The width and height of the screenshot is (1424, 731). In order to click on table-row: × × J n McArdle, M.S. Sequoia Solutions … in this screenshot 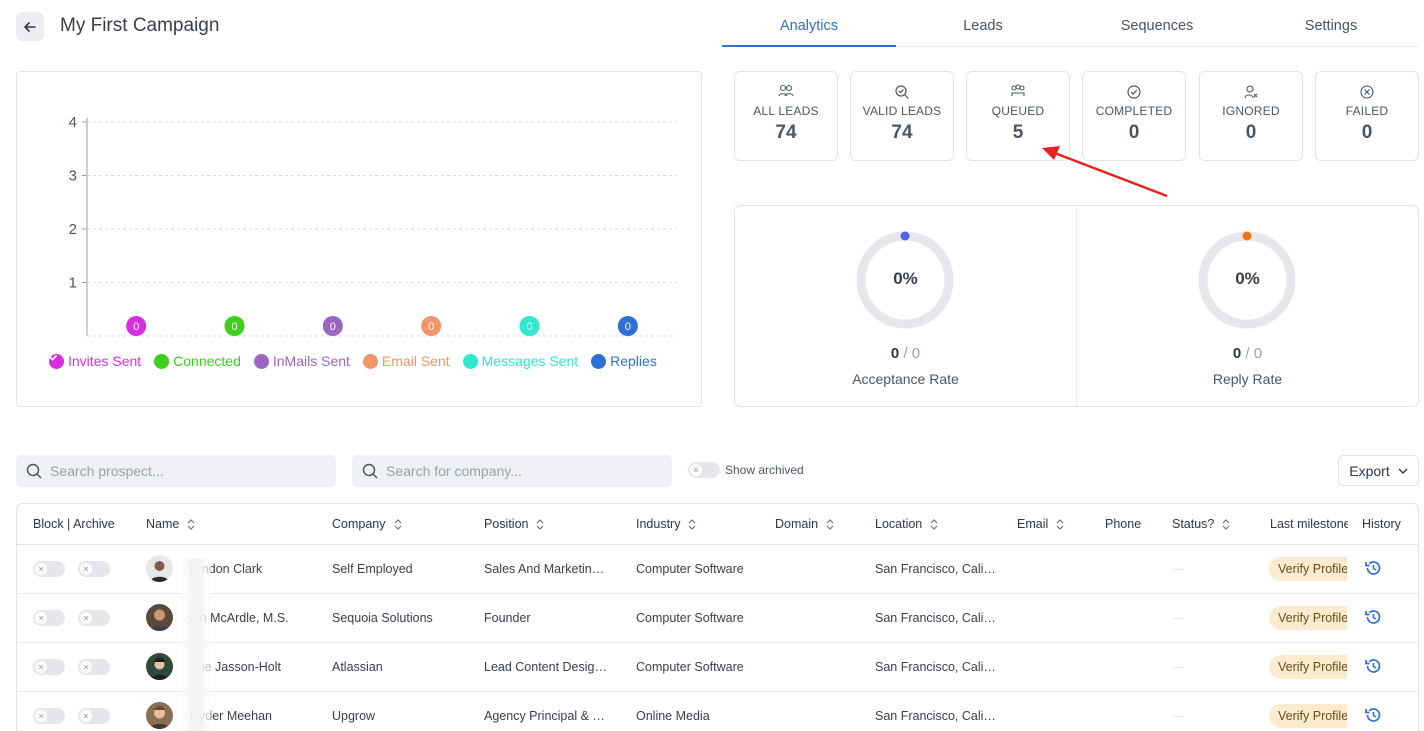, I will do `click(717, 618)`.